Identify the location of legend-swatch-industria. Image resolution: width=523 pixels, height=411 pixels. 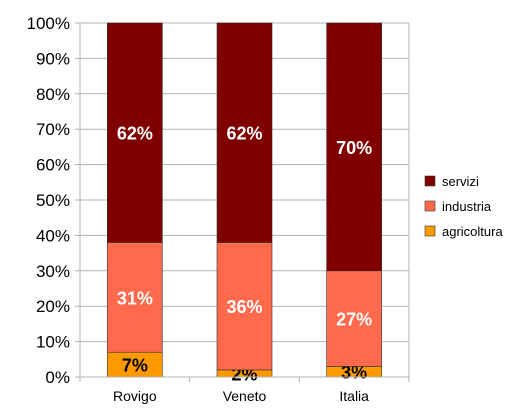
(430, 206).